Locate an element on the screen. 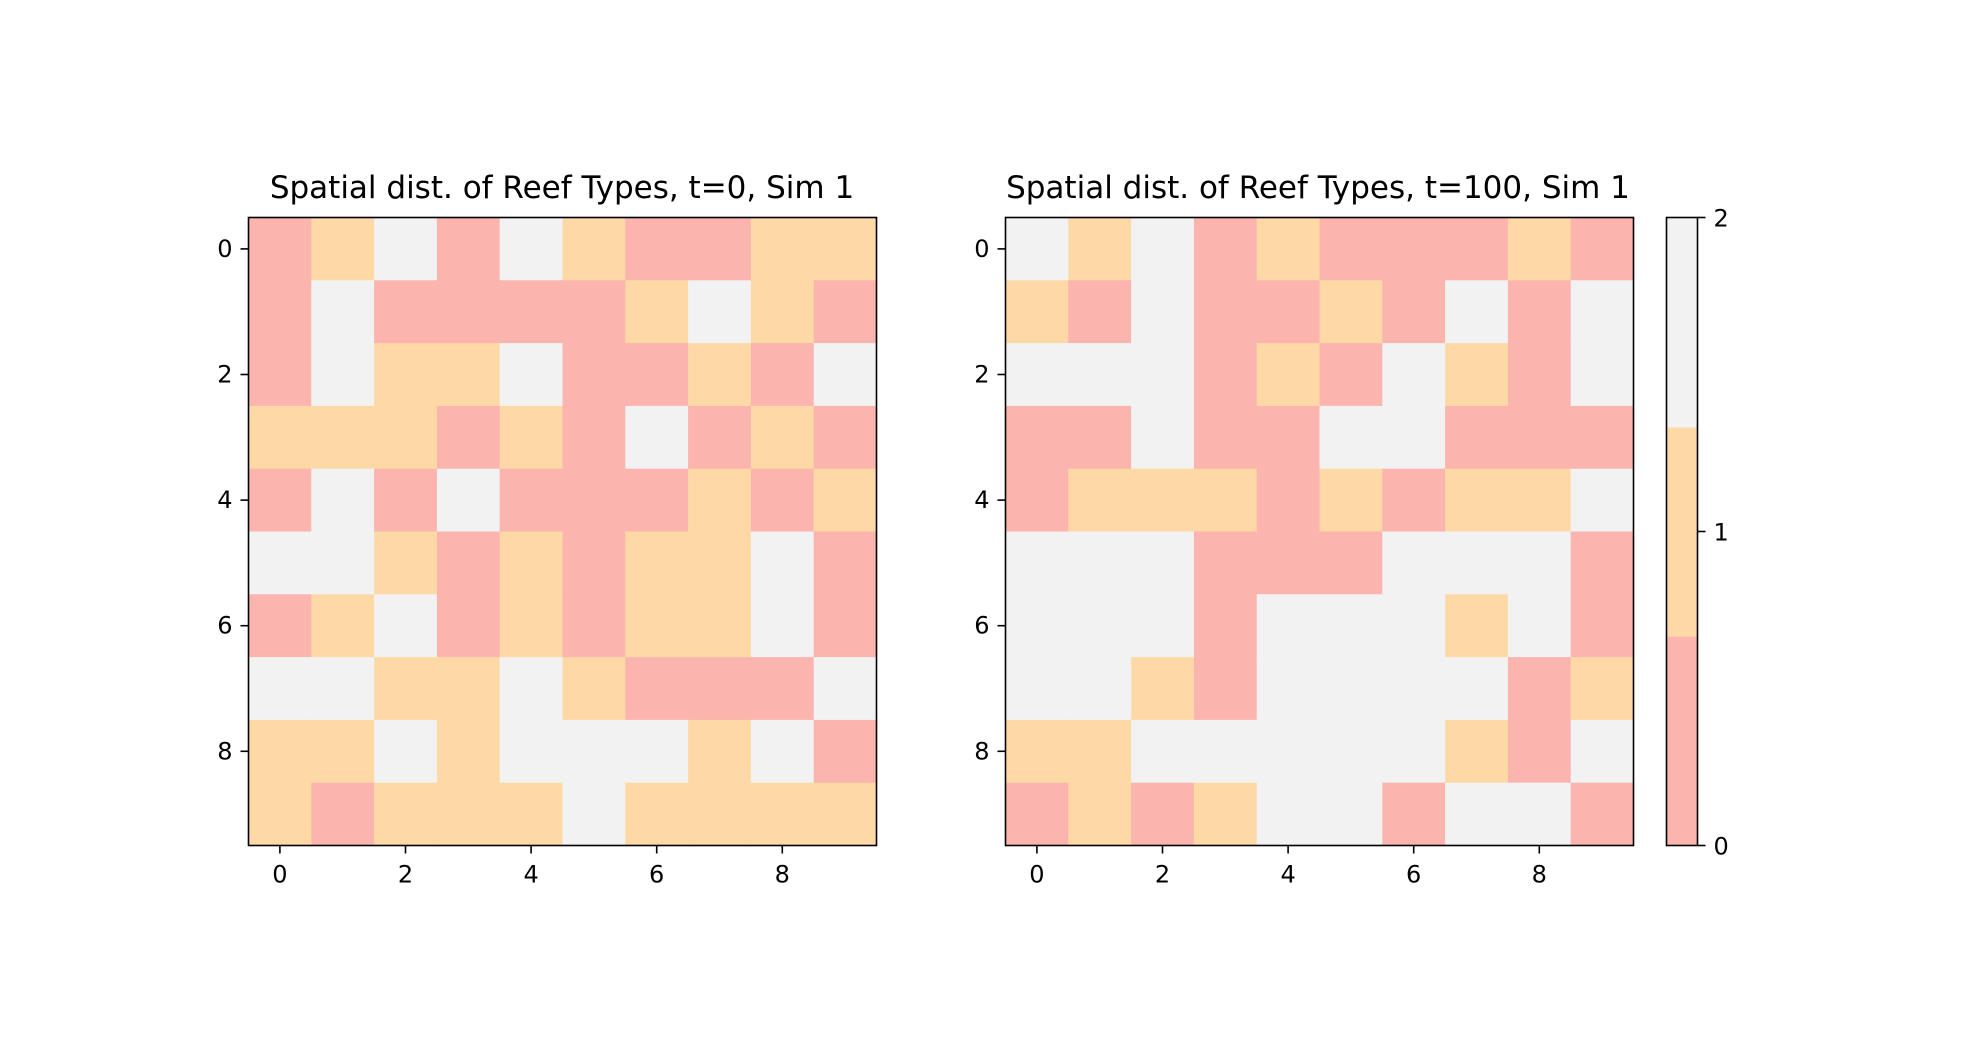  y-tick-label: 0 is located at coordinates (224, 249).